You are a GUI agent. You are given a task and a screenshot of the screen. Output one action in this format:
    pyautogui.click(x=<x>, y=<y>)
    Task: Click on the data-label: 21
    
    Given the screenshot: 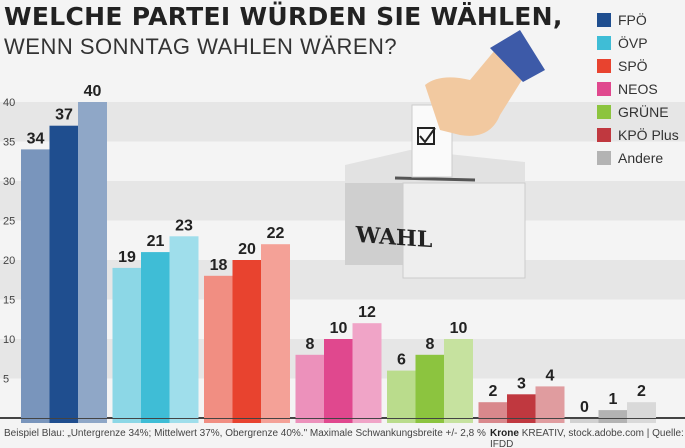 What is the action you would take?
    pyautogui.click(x=156, y=241)
    